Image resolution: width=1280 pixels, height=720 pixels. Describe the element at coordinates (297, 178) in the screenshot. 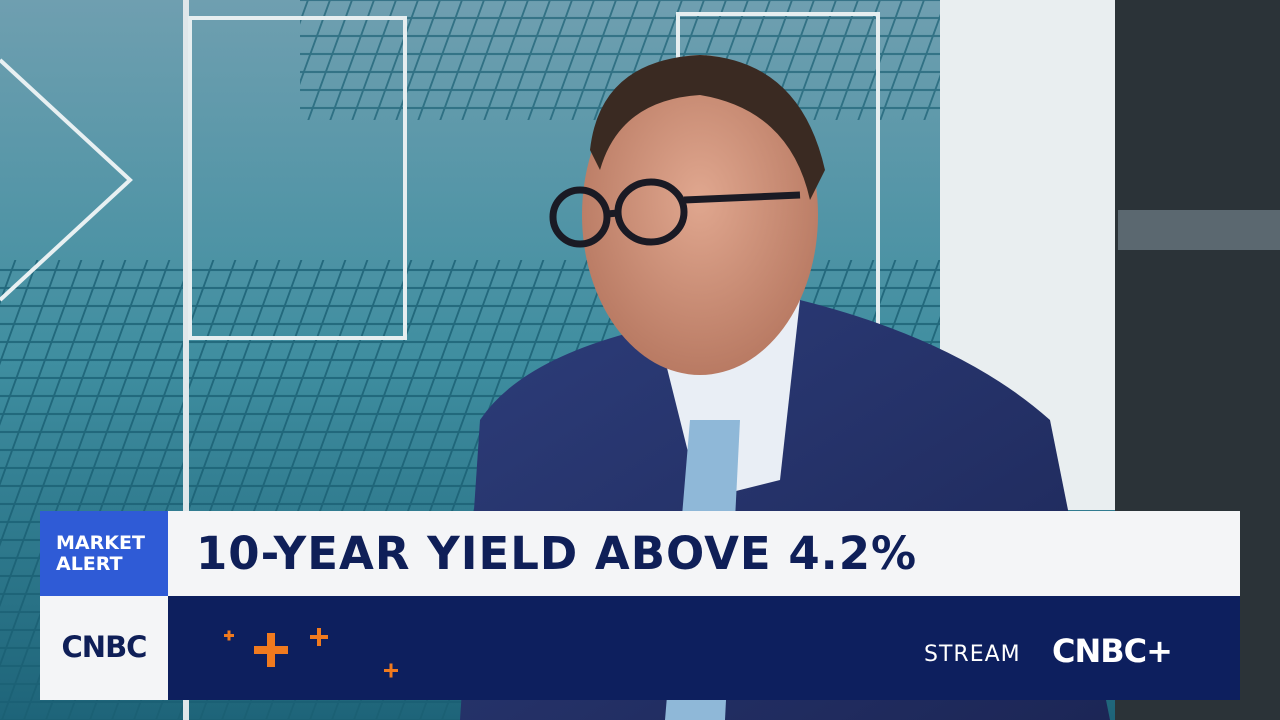

I see `frame` at that location.